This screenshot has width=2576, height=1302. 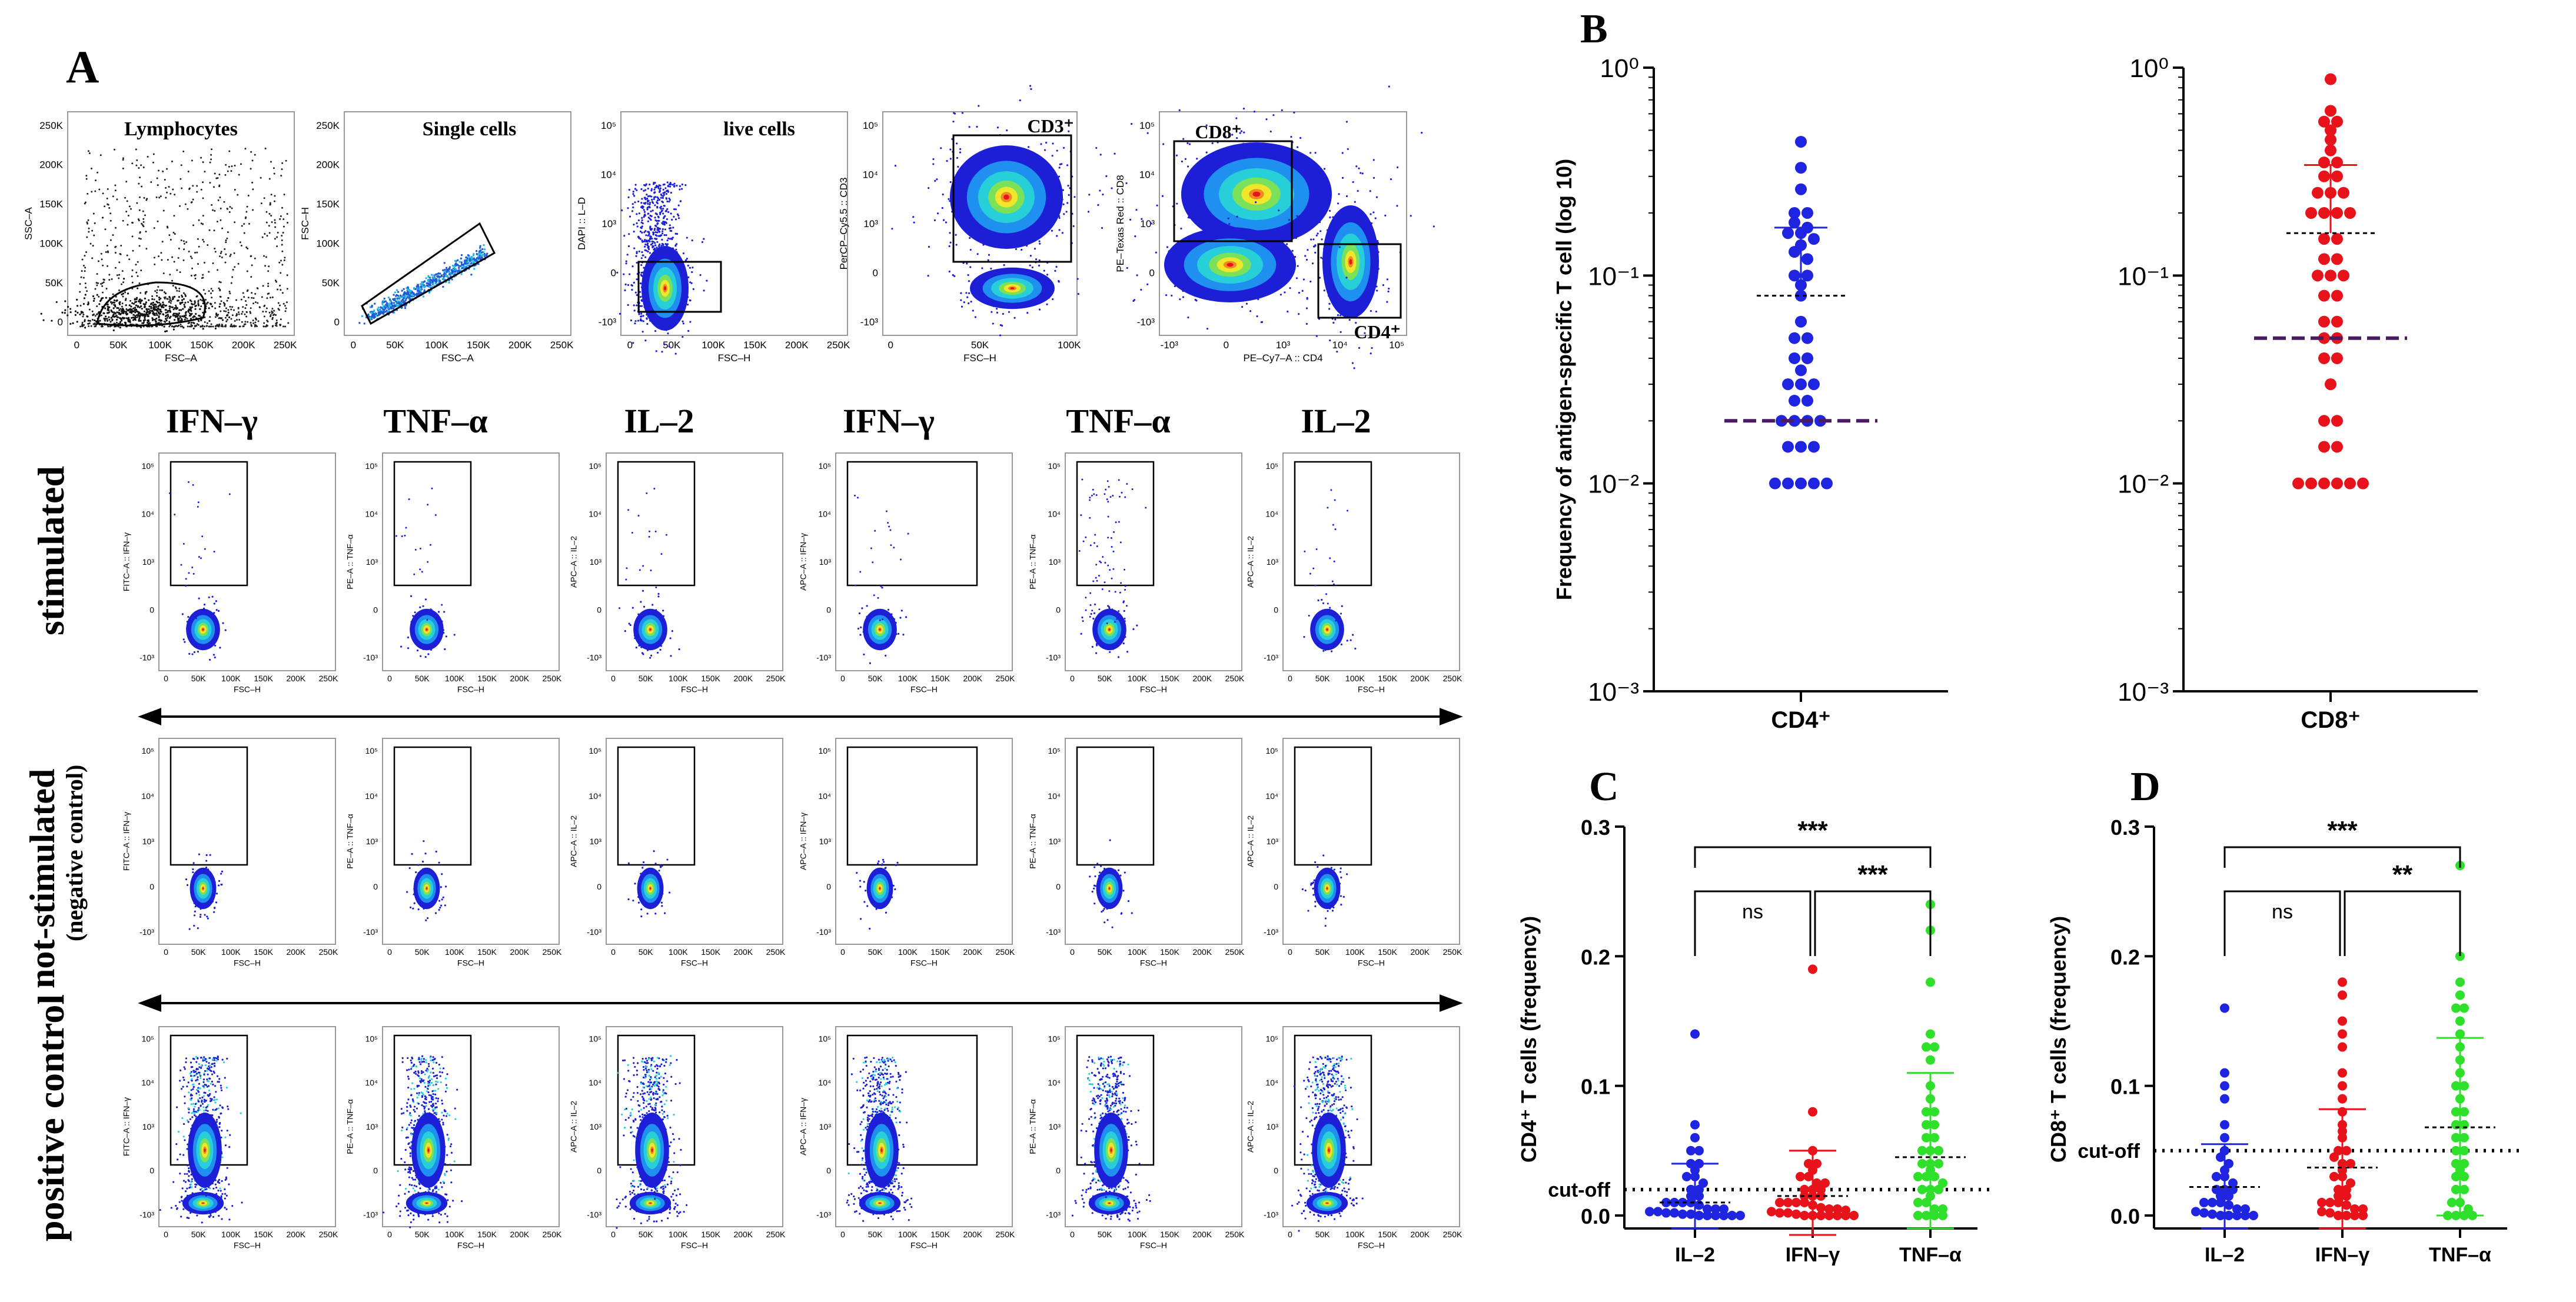 I want to click on x-tick-label: 150K, so click(x=1169, y=678).